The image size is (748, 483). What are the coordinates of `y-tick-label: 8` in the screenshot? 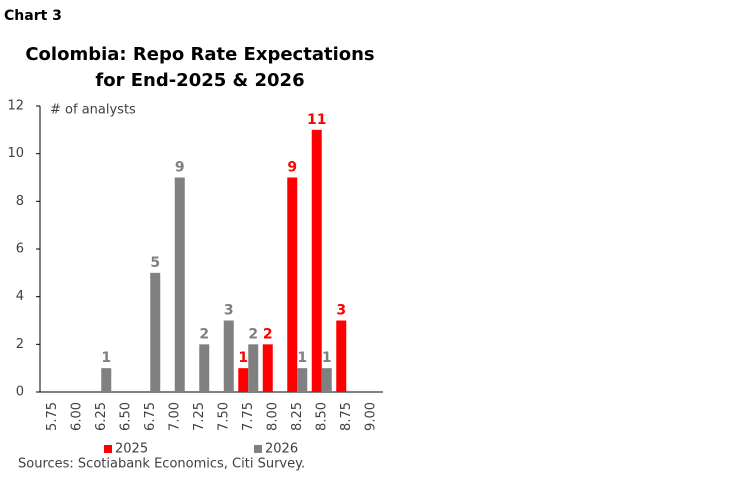 It's located at (20, 201).